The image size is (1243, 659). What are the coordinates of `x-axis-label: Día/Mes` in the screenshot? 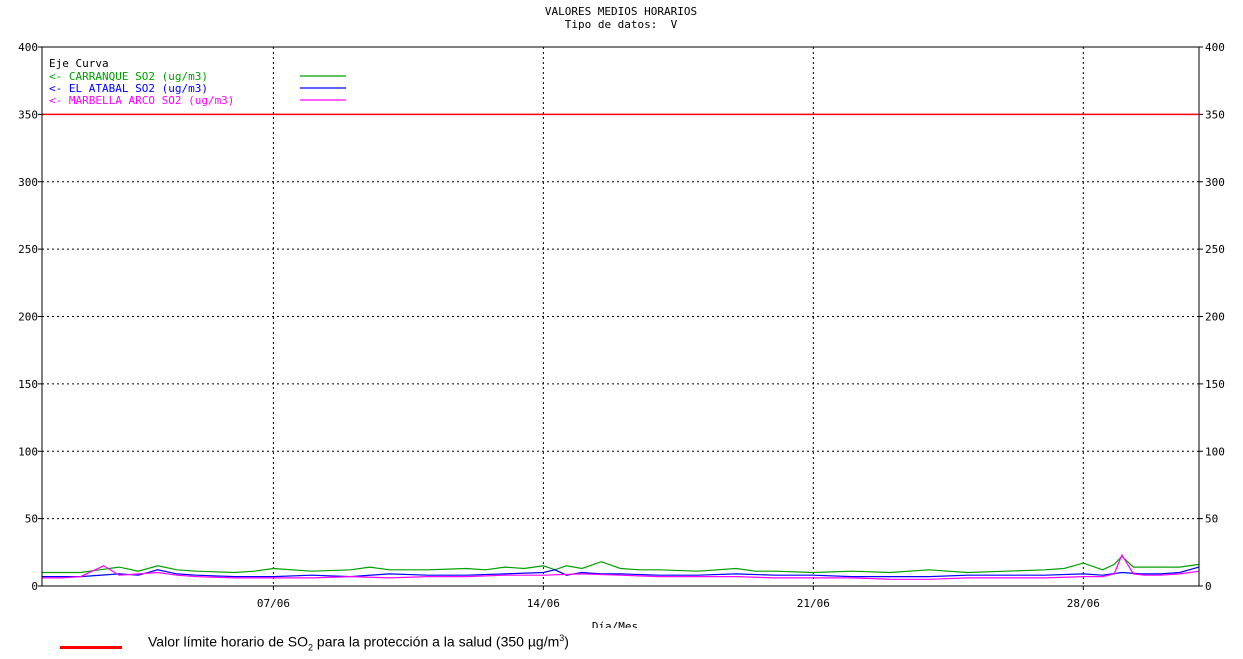 It's located at (615, 624).